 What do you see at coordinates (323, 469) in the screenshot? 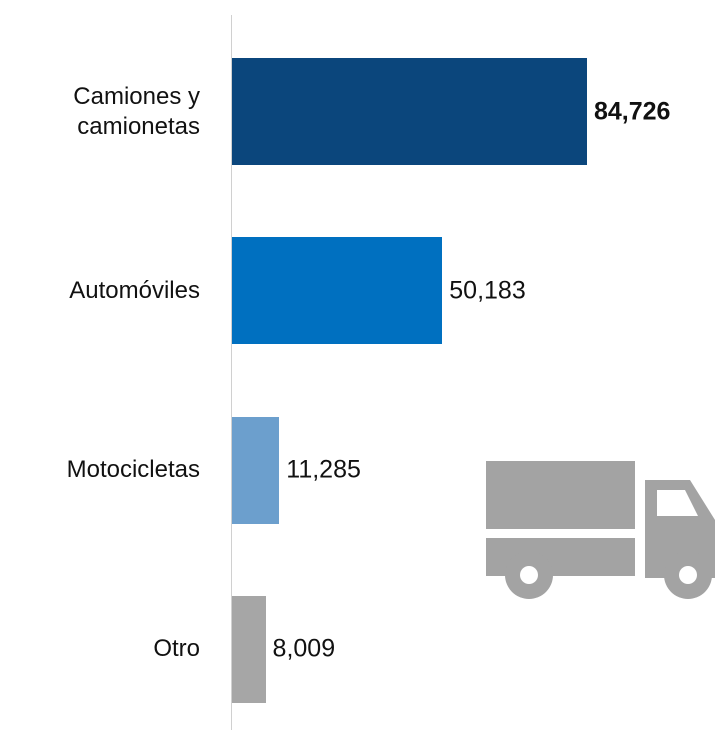
I see `value-label: 11,285` at bounding box center [323, 469].